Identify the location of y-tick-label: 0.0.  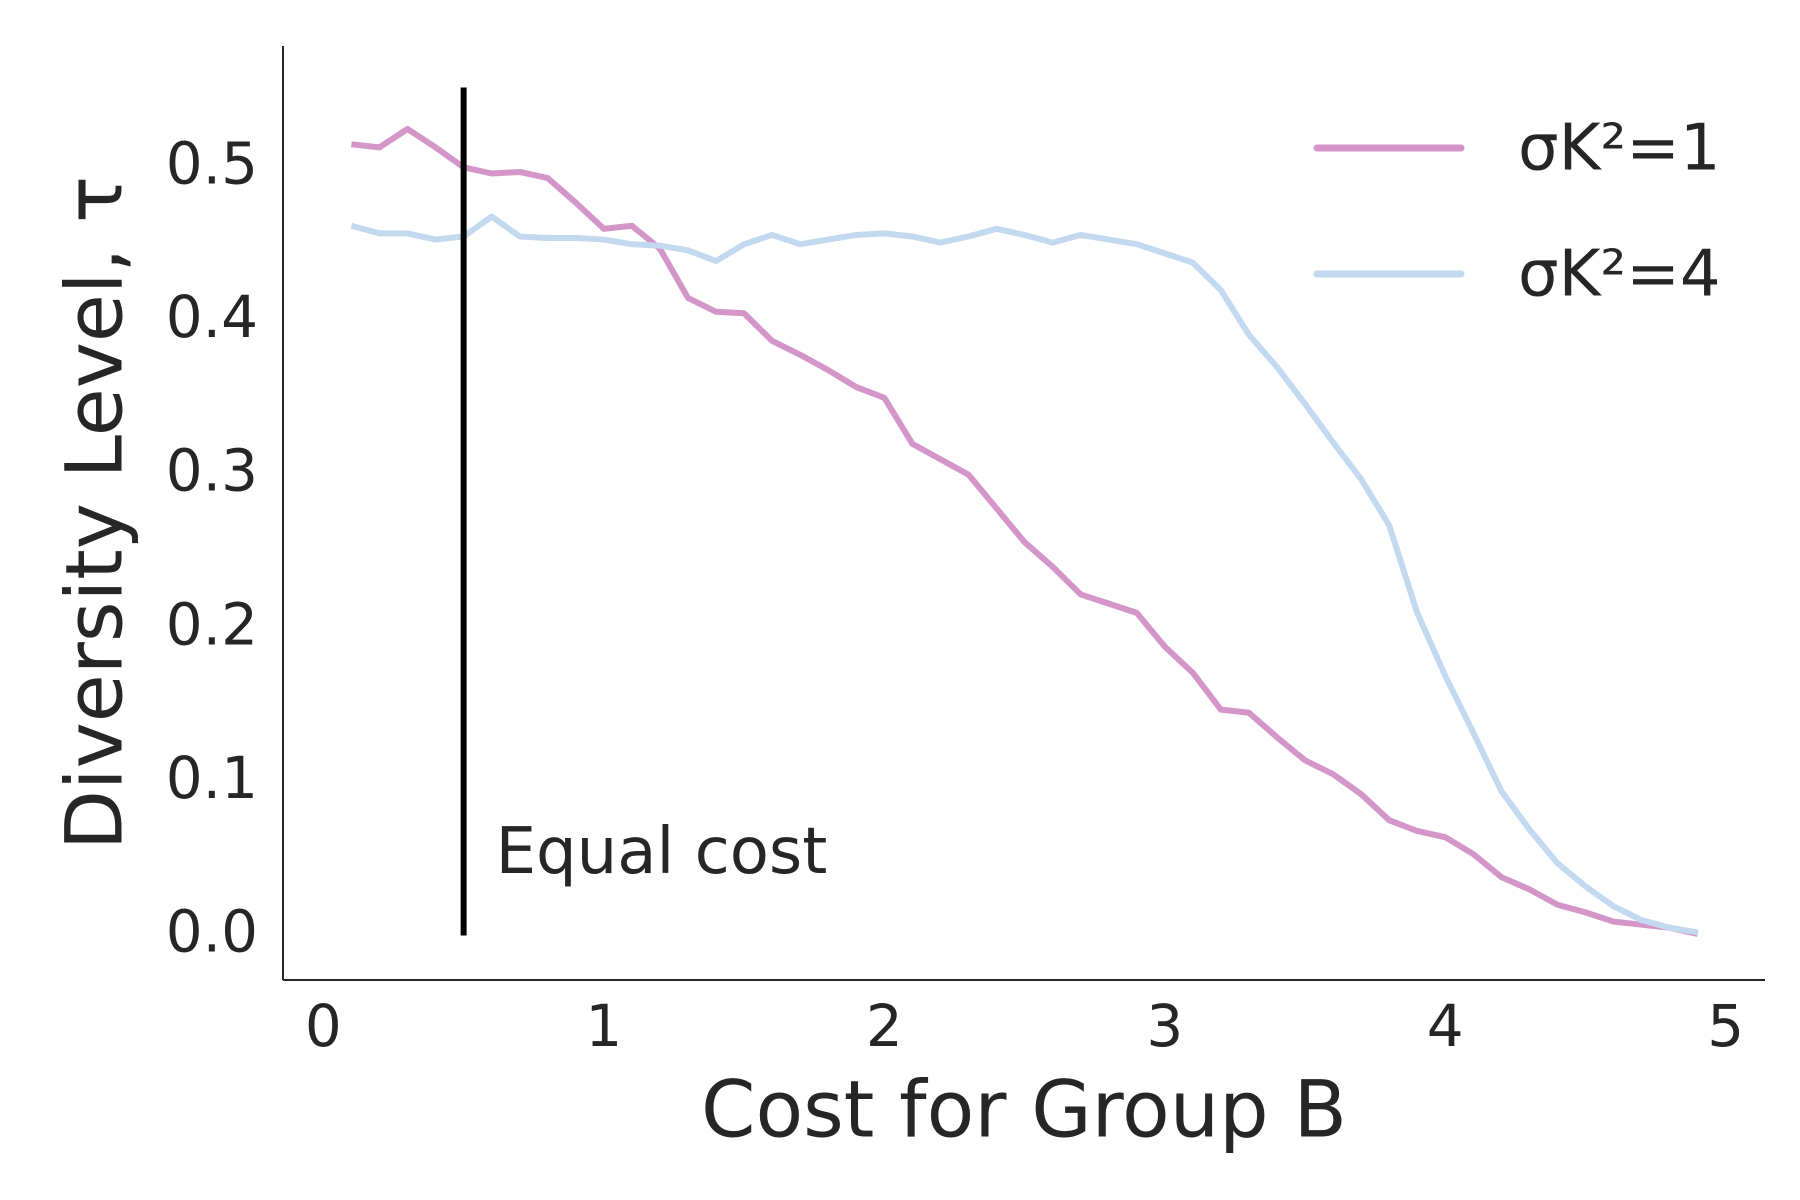
(212, 932).